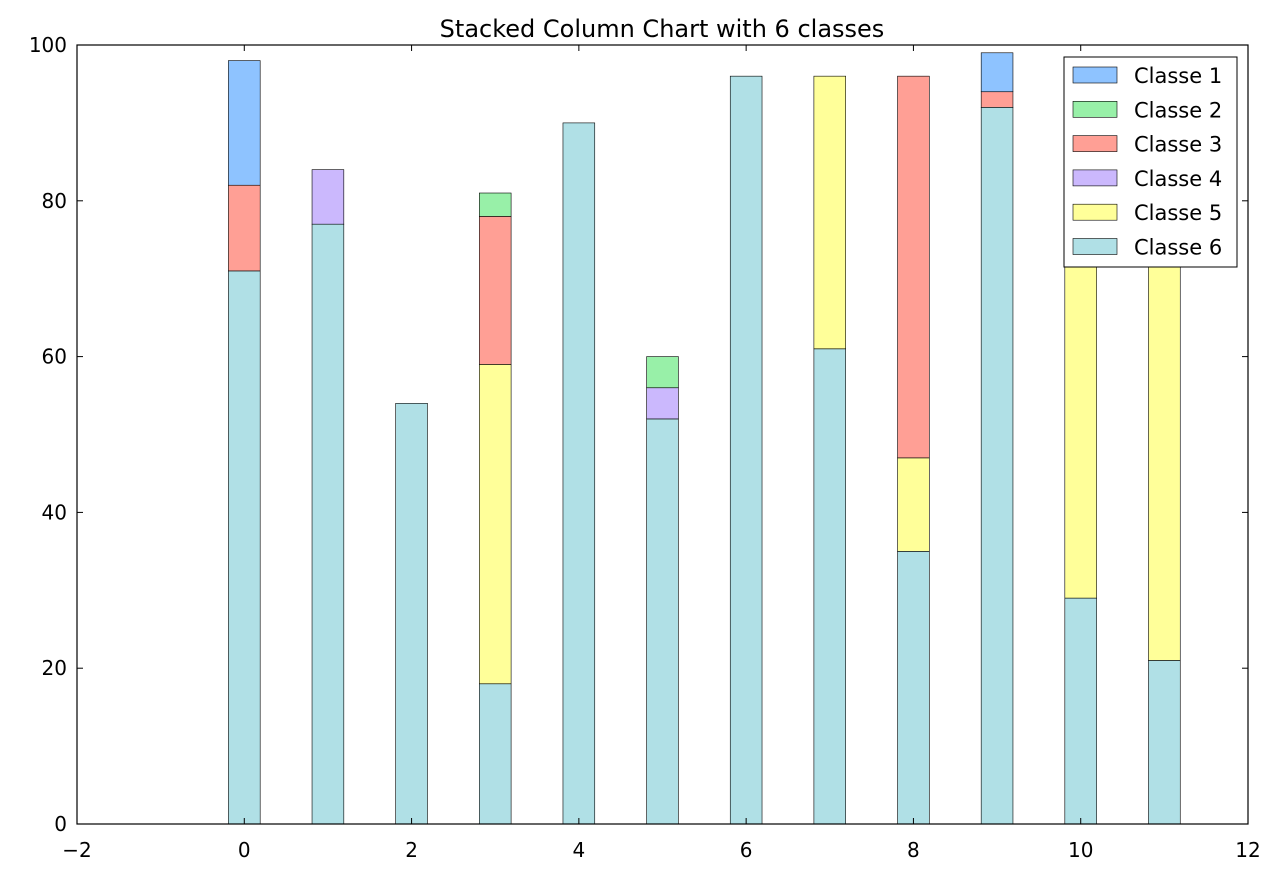  Describe the element at coordinates (244, 123) in the screenshot. I see `bar-classe-1-x0` at that location.